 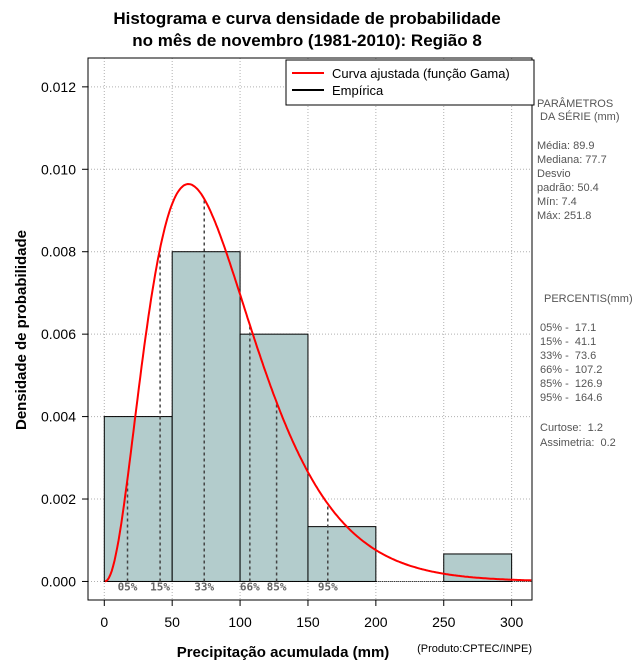 What do you see at coordinates (58, 252) in the screenshot?
I see `y-tick-label-4: 0.008` at bounding box center [58, 252].